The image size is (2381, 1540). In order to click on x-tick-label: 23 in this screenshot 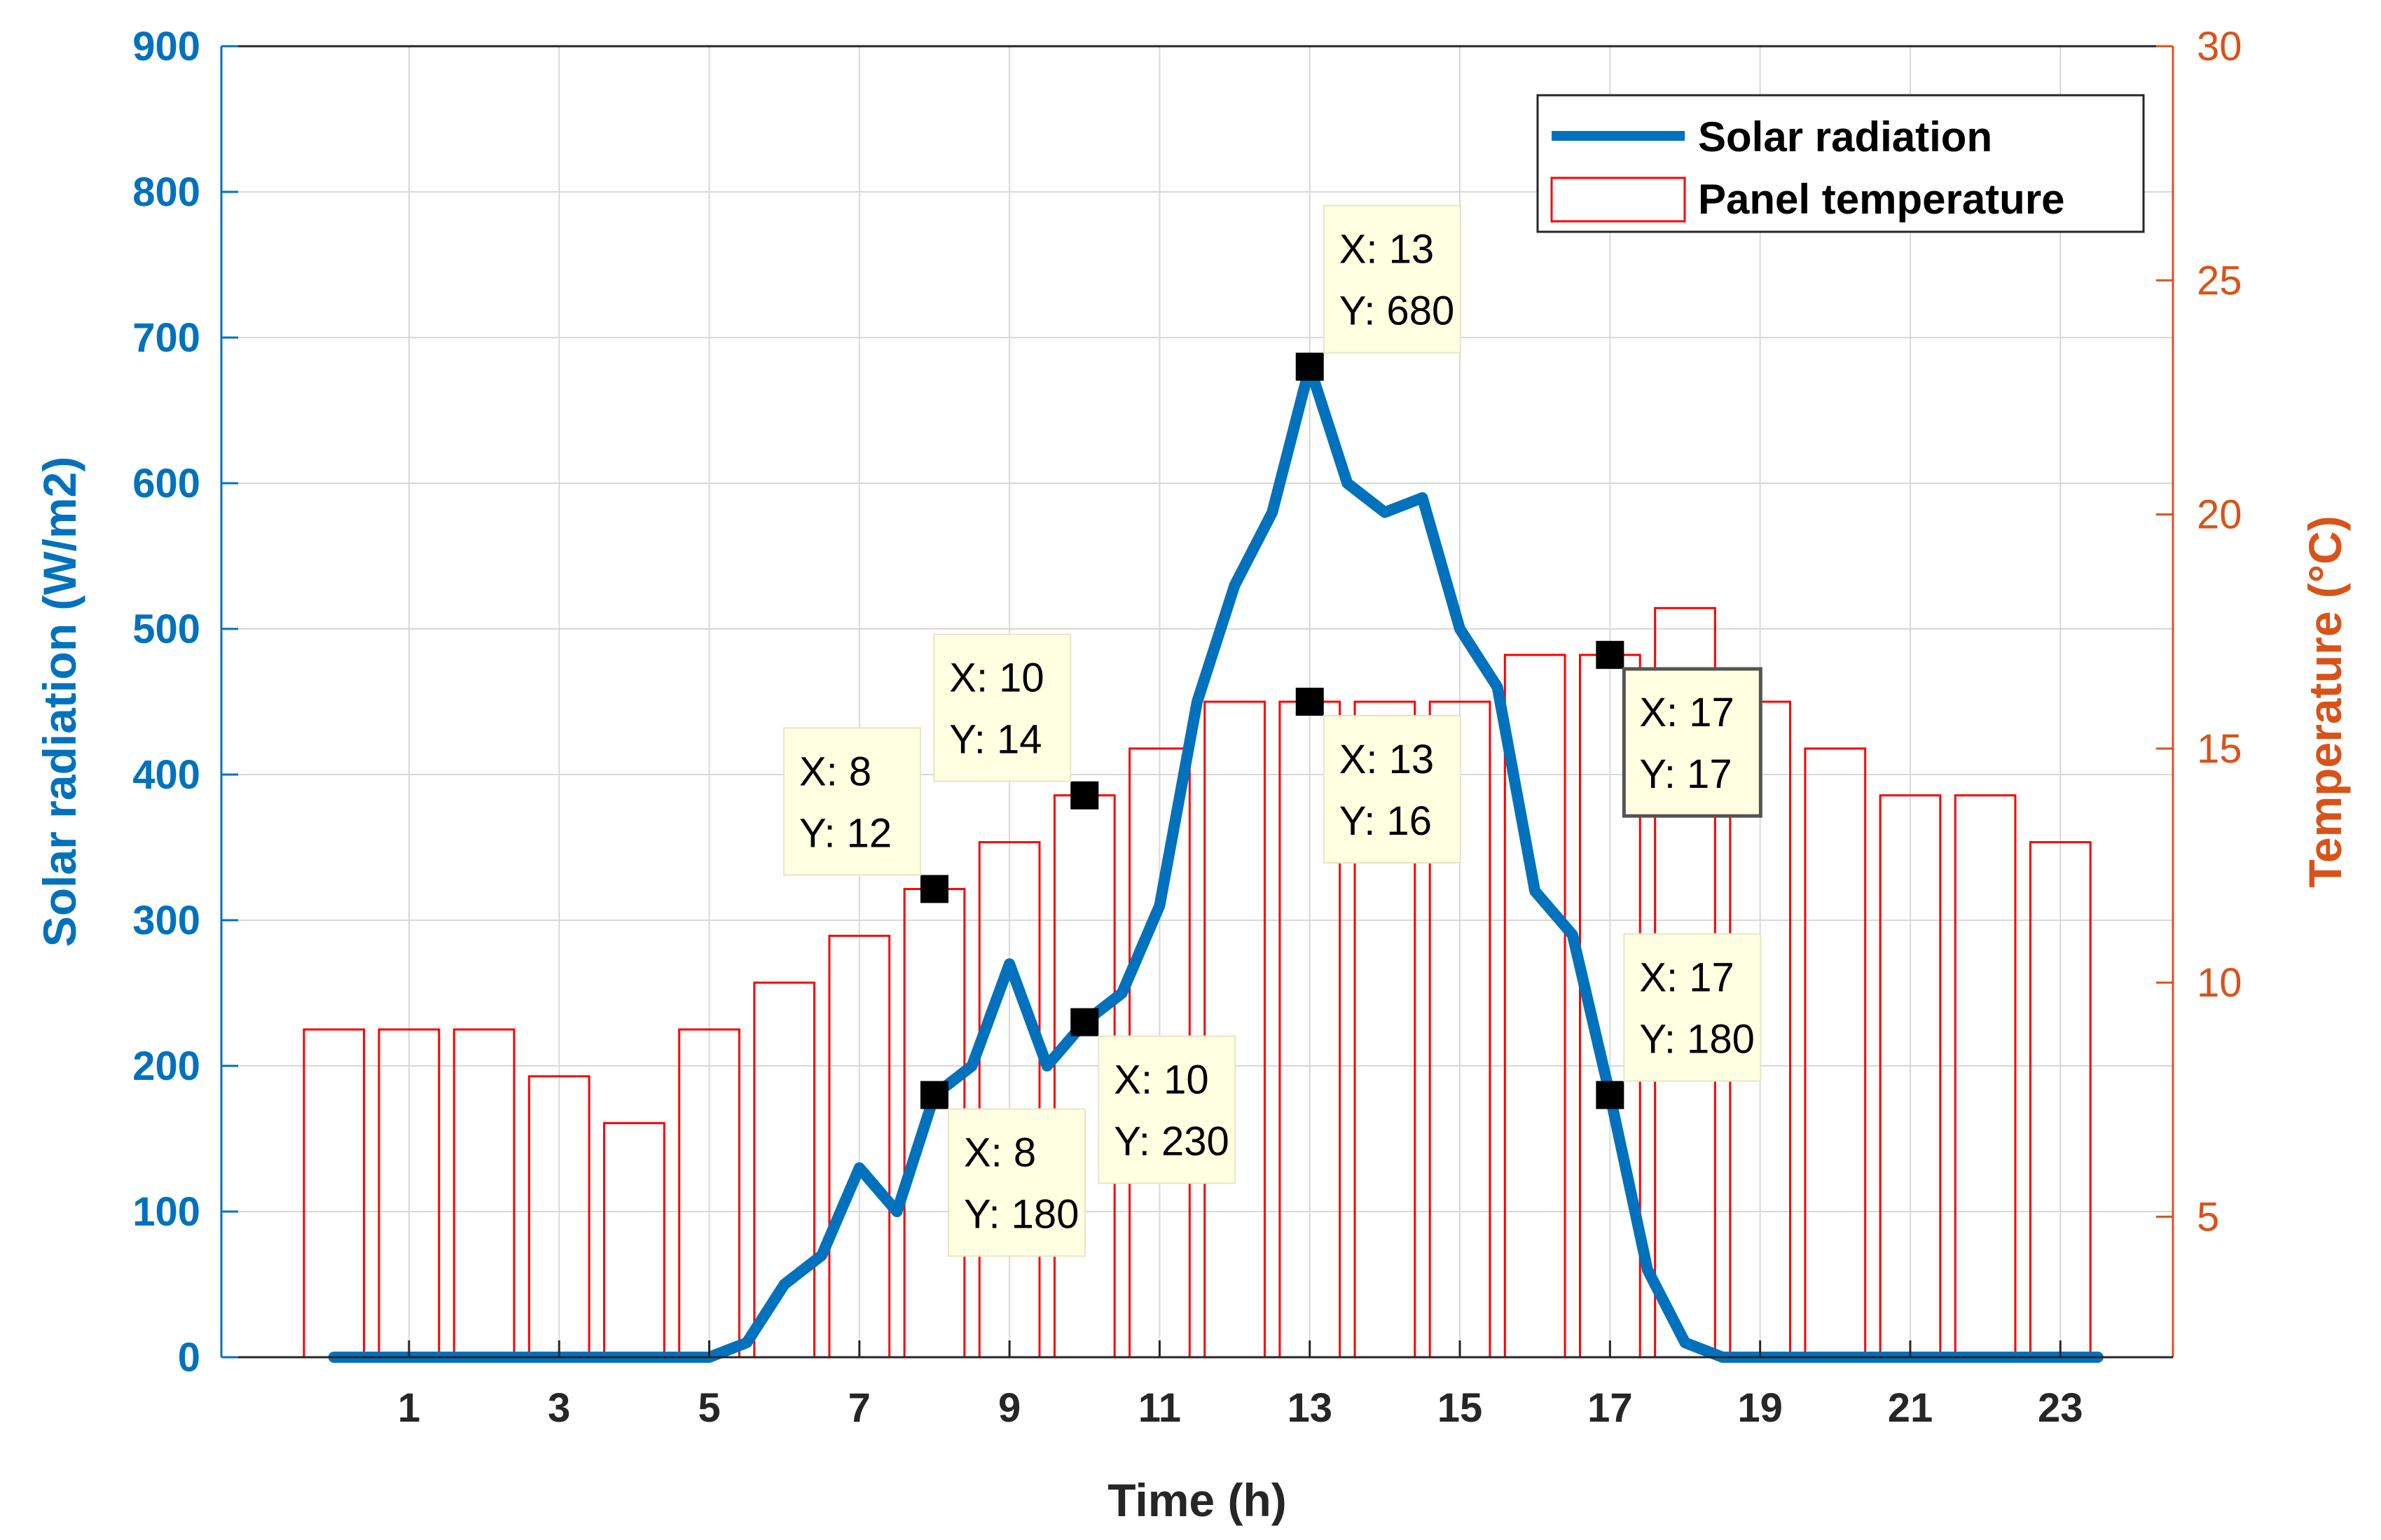, I will do `click(2060, 1408)`.